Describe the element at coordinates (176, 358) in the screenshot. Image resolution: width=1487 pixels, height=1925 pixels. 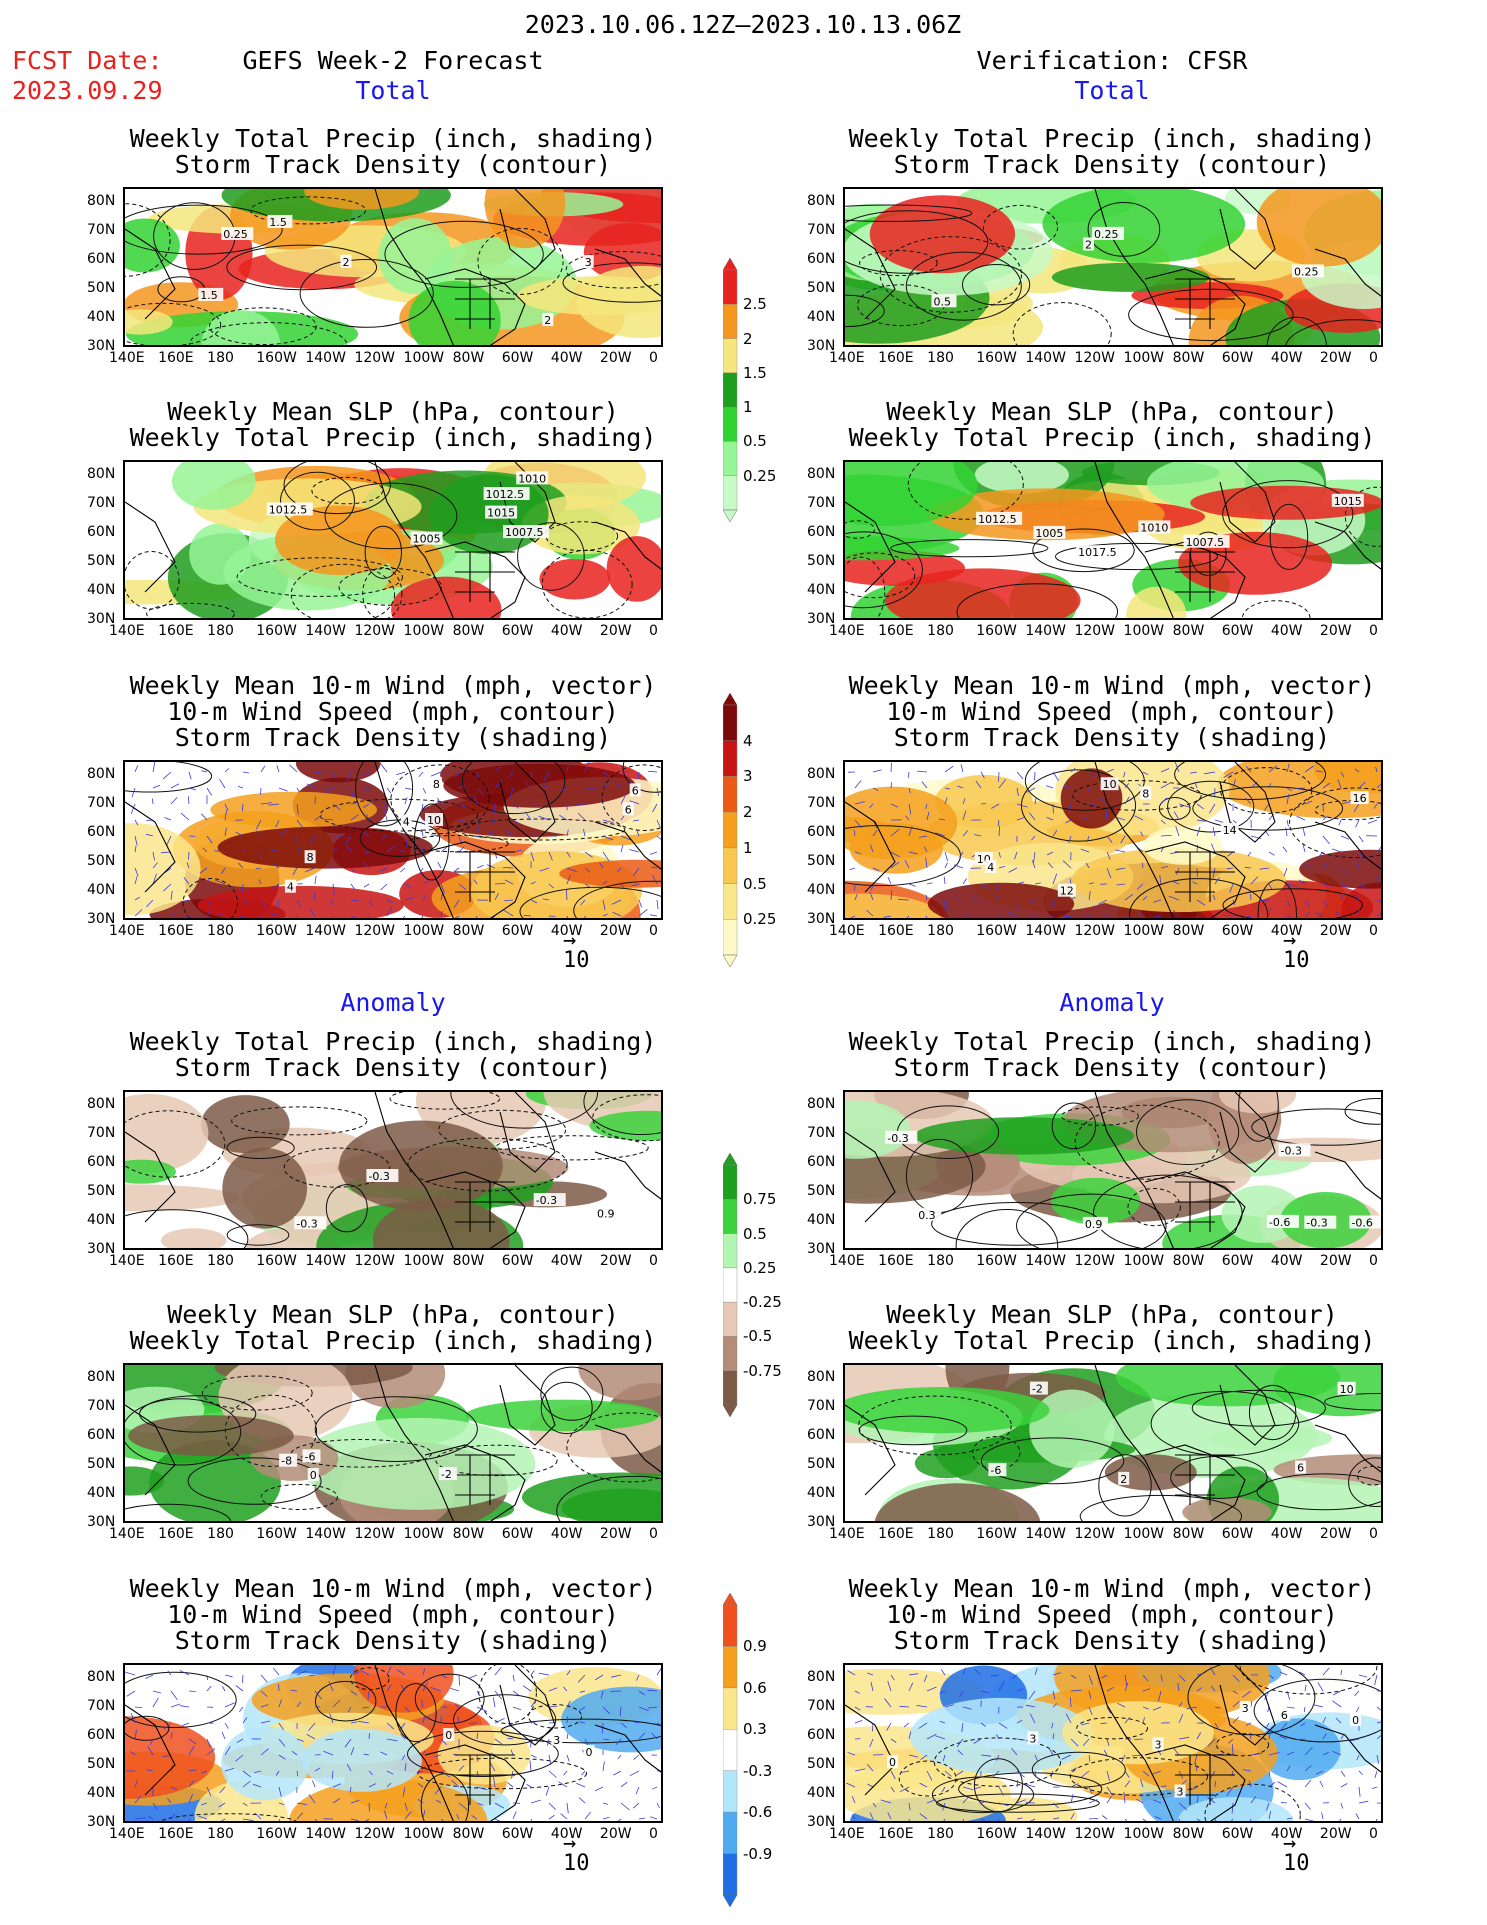
I see `lon-tick-label: 160E` at that location.